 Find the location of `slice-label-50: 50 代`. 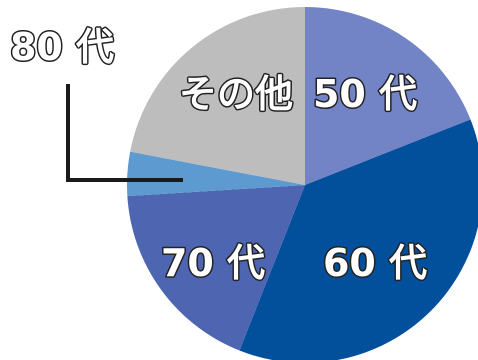

slice-label-50: 50 代 is located at coordinates (365, 94).